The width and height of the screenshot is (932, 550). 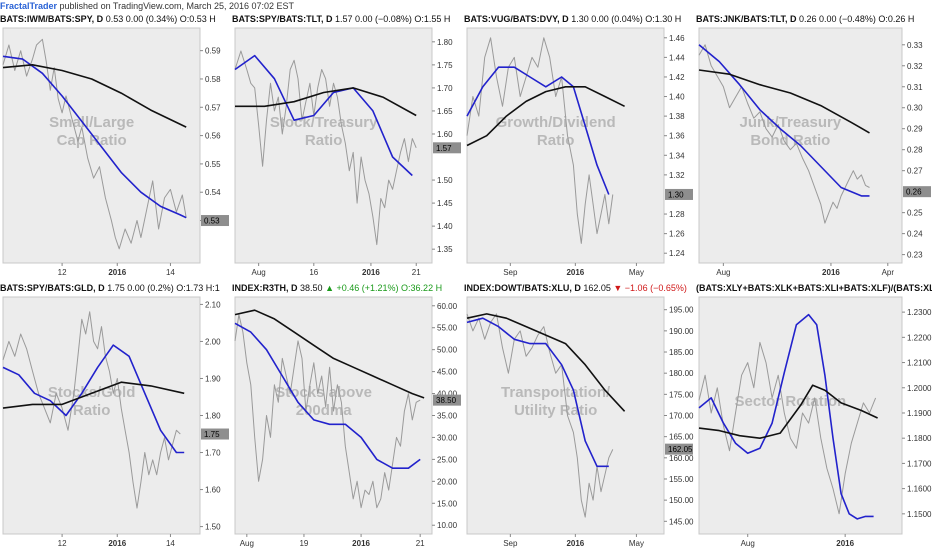 I want to click on y-tick-label: 0.56, so click(x=213, y=136).